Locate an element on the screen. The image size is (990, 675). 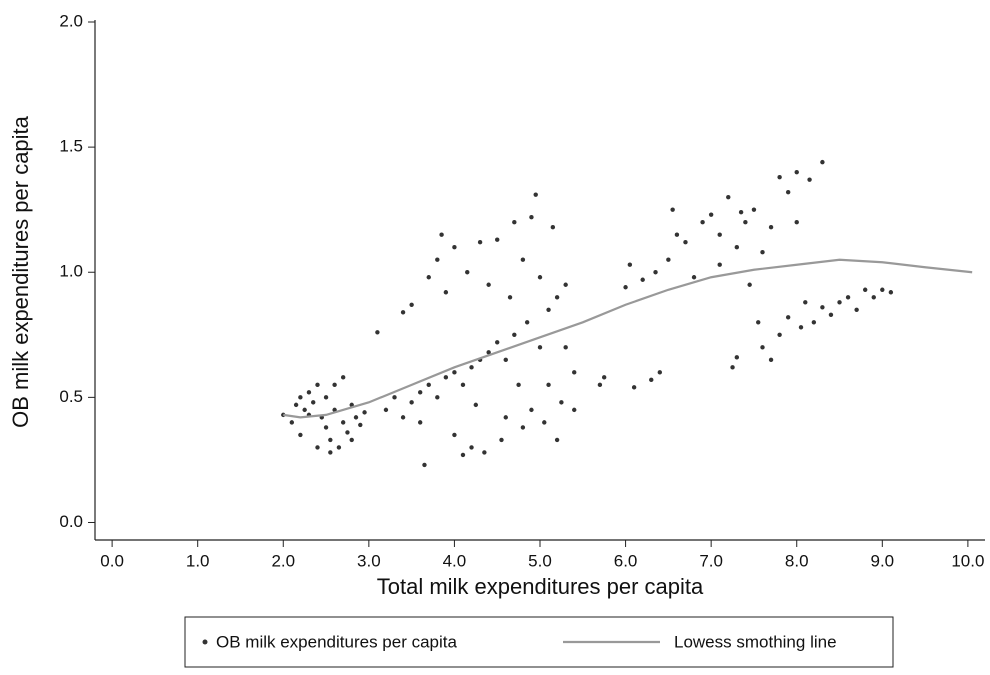
x-tick-label: 9.0 is located at coordinates (882, 560).